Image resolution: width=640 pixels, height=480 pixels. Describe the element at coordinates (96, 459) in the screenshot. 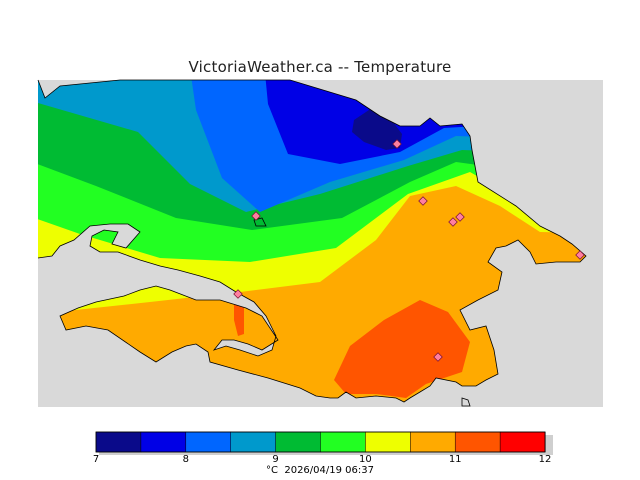

I see `legend-tick-label: 7` at that location.